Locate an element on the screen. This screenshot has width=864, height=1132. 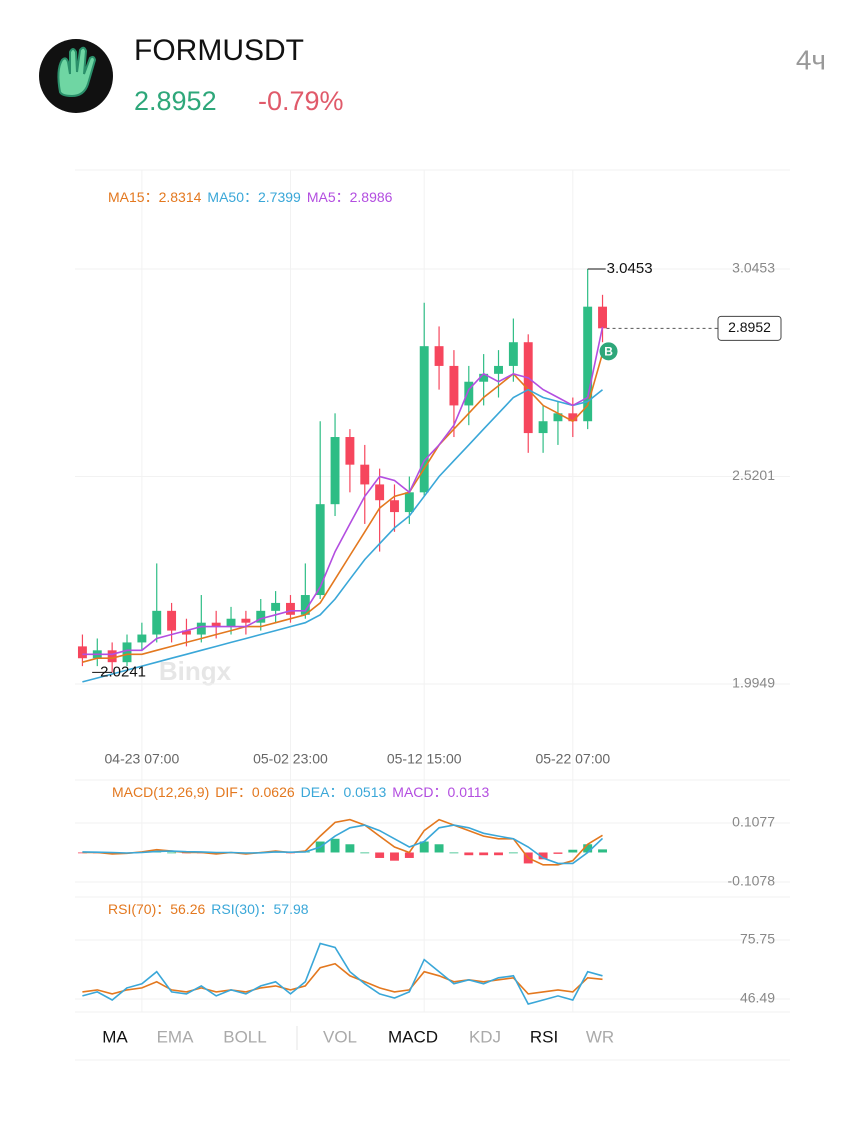
price-change: -0.79% is located at coordinates (301, 101).